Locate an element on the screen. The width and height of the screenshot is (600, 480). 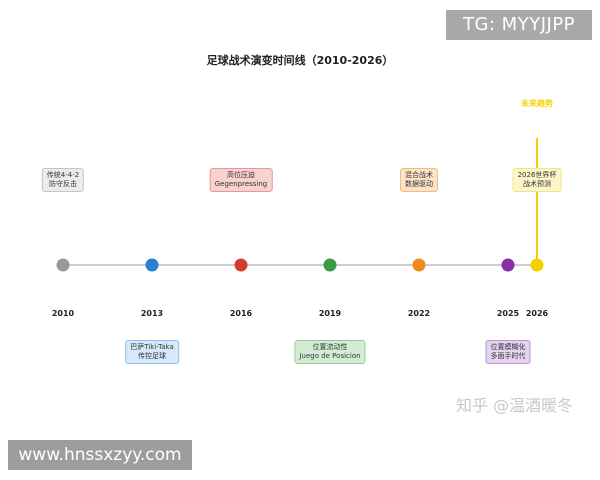
event-subtitle: 战术预测 is located at coordinates (536, 184).